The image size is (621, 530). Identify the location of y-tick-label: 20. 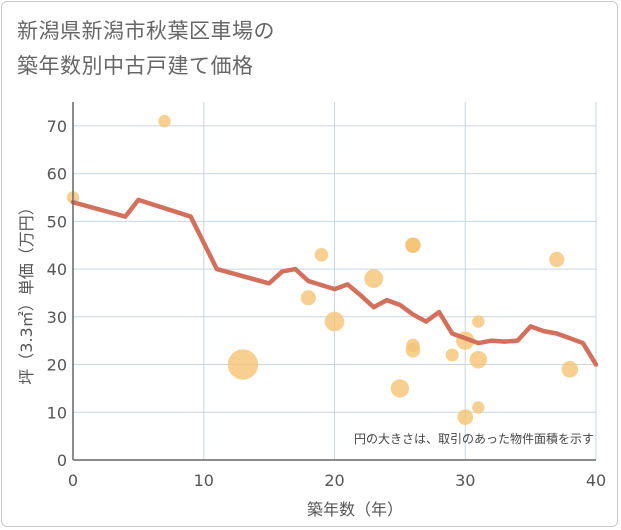
(57, 365).